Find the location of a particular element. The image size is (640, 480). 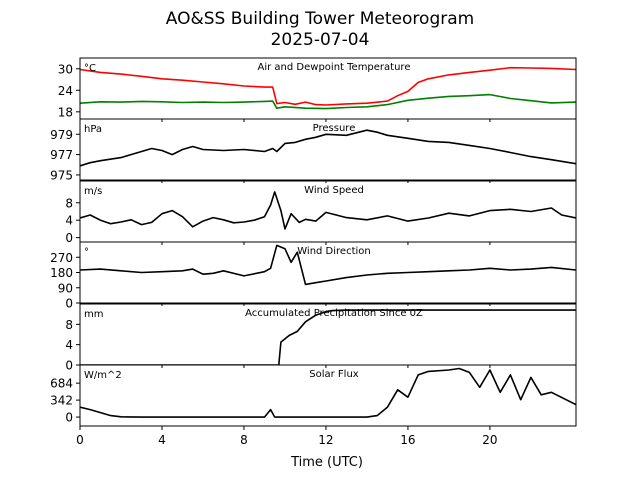

panel-unit-label: ° is located at coordinates (86, 252).